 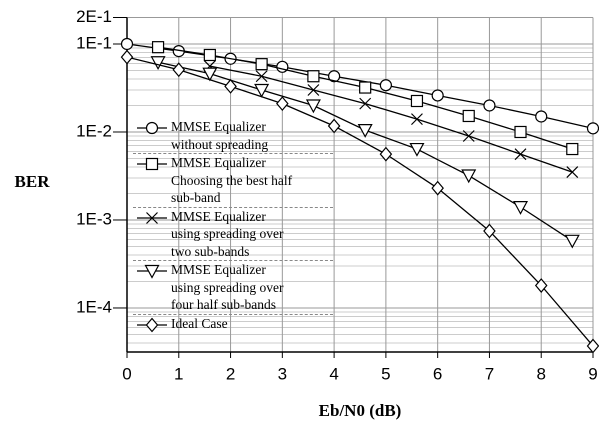 What do you see at coordinates (230, 373) in the screenshot?
I see `x-tick-label: 2` at bounding box center [230, 373].